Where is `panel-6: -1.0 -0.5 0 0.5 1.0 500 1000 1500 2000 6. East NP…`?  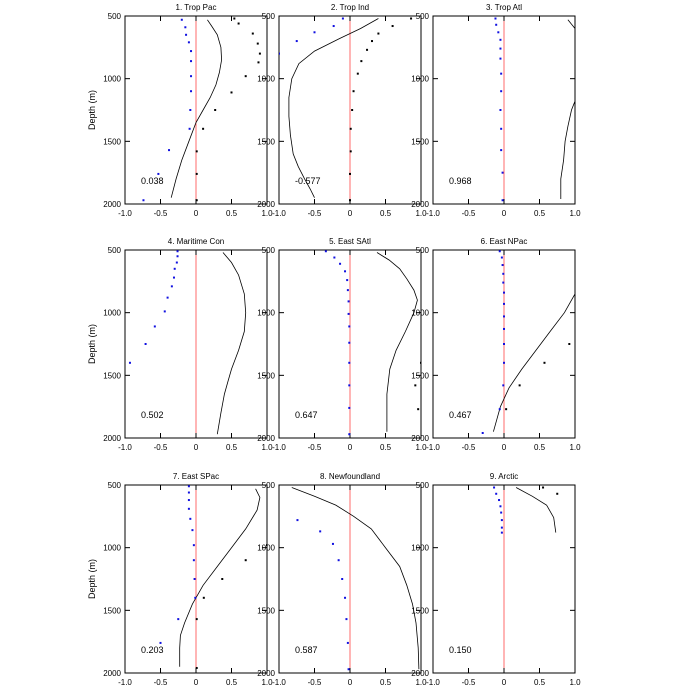 panel-6: -1.0 -0.5 0 0.5 1.0 500 1000 1500 2000 6. East NP… is located at coordinates (496, 344).